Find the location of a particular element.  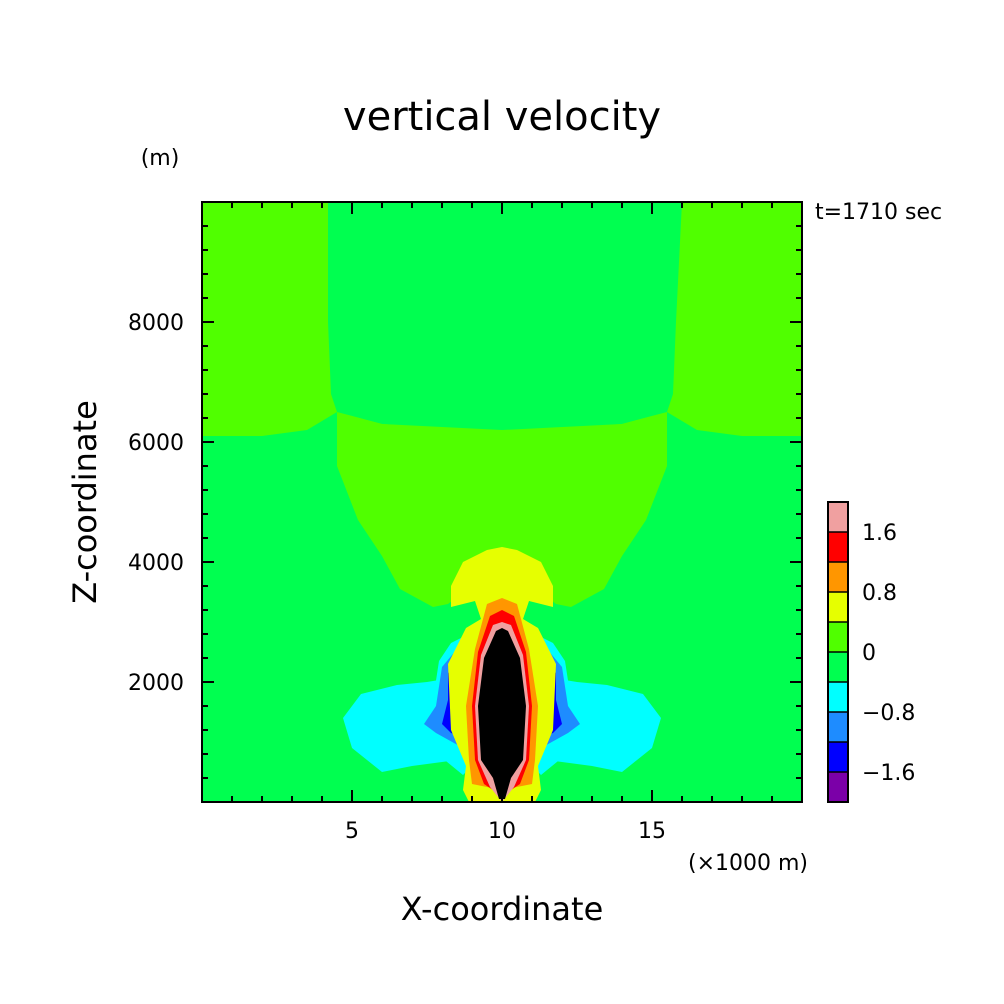

colorbar-label: 0.8 is located at coordinates (879, 593).